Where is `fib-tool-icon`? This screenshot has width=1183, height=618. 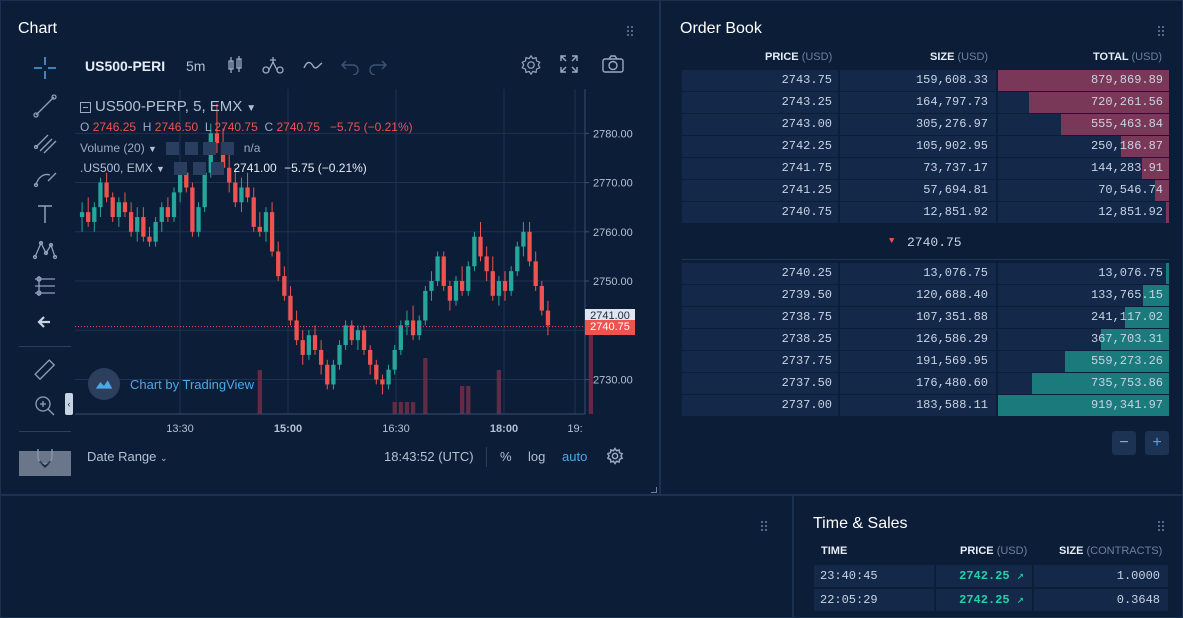
fib-tool-icon is located at coordinates (45, 142).